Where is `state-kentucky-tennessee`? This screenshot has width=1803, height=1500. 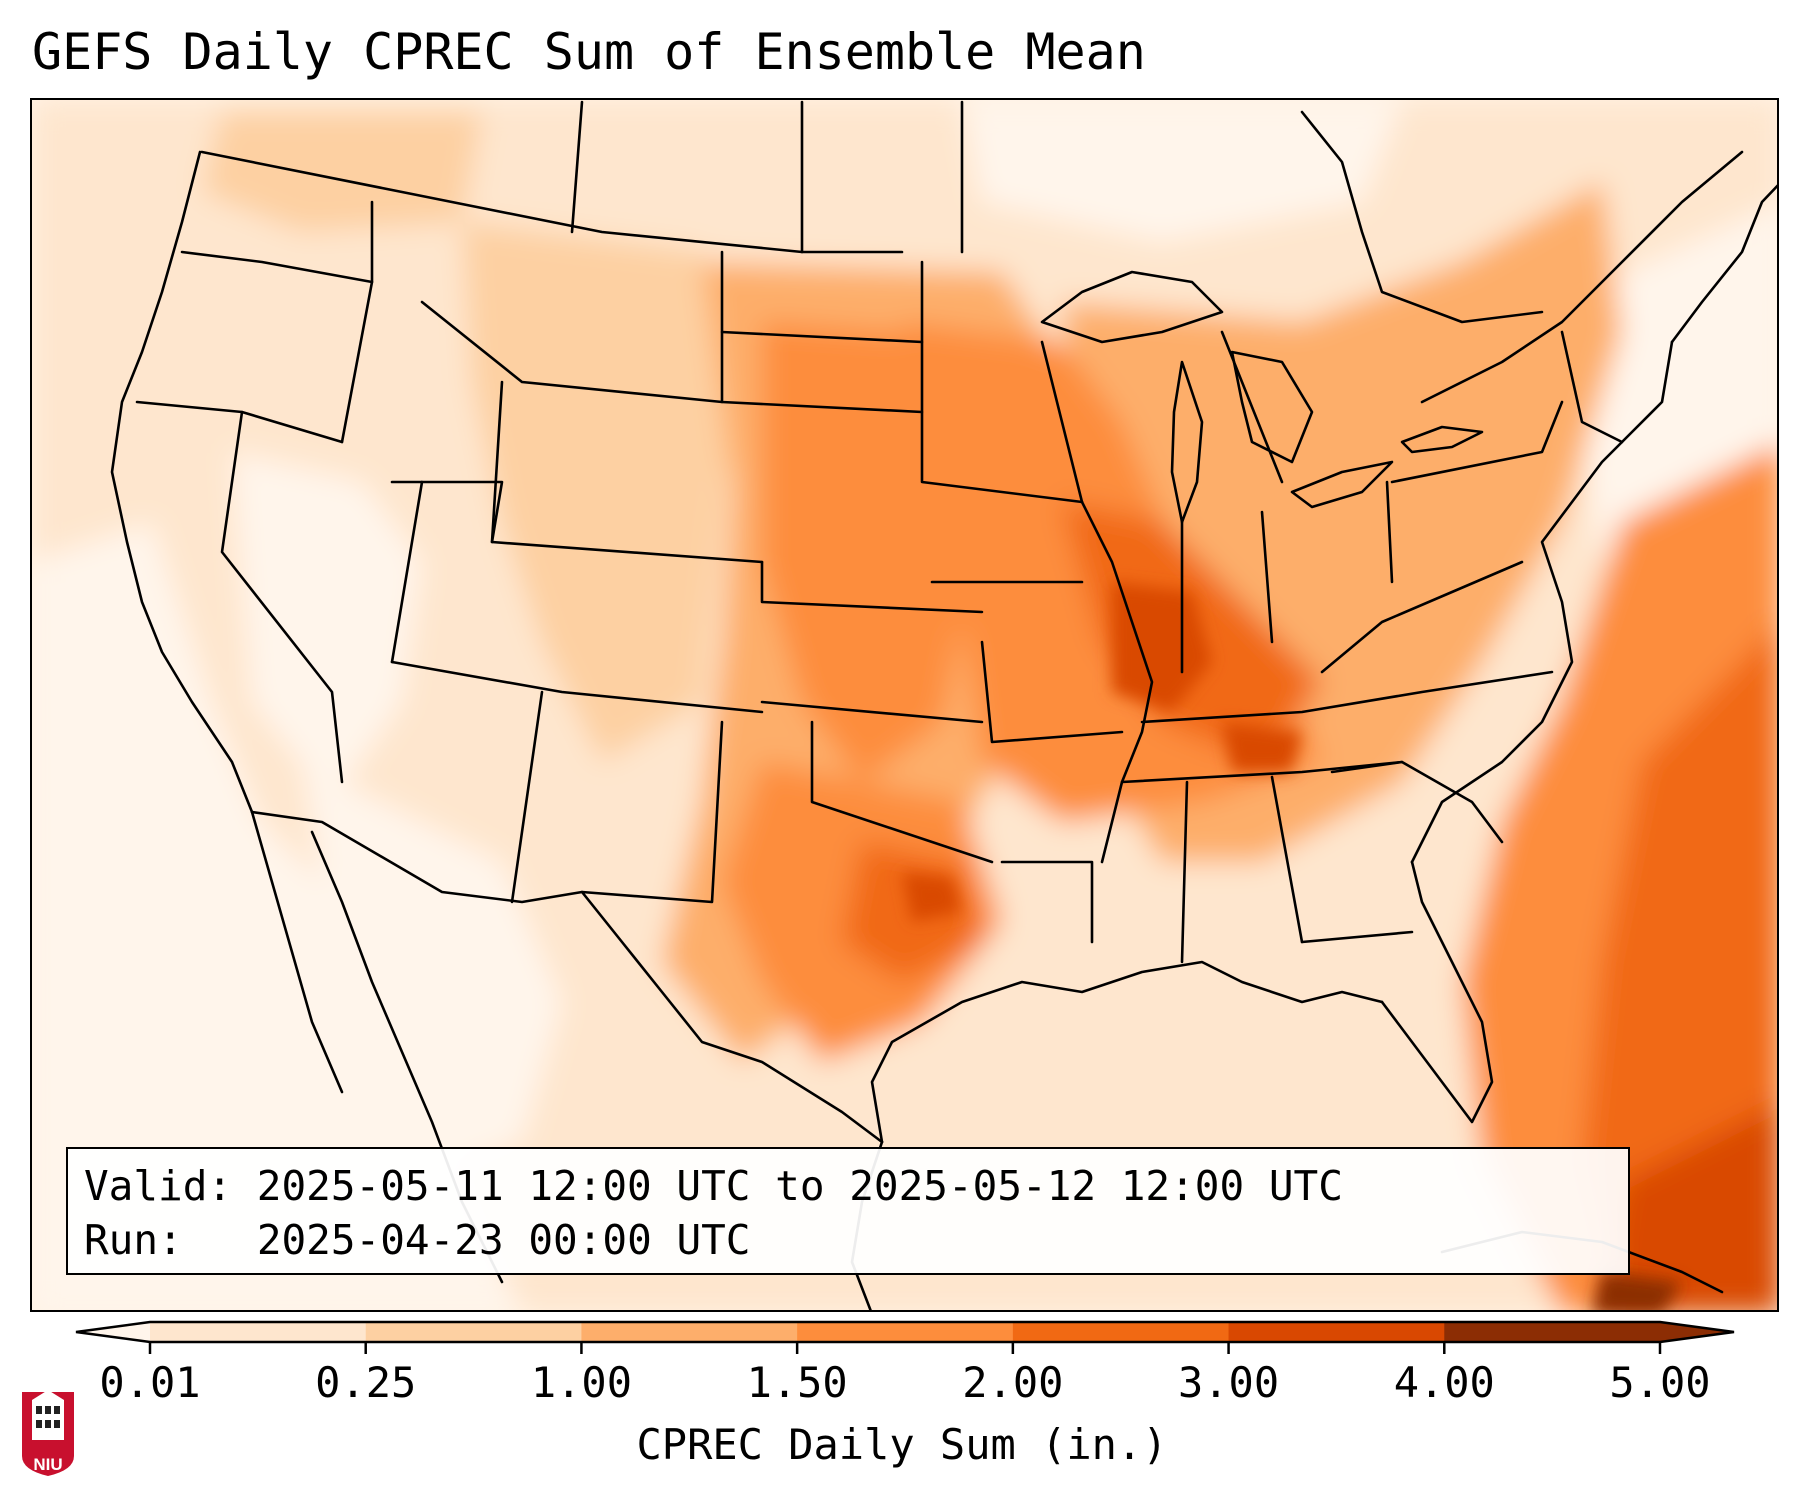 state-kentucky-tennessee is located at coordinates (1347, 697).